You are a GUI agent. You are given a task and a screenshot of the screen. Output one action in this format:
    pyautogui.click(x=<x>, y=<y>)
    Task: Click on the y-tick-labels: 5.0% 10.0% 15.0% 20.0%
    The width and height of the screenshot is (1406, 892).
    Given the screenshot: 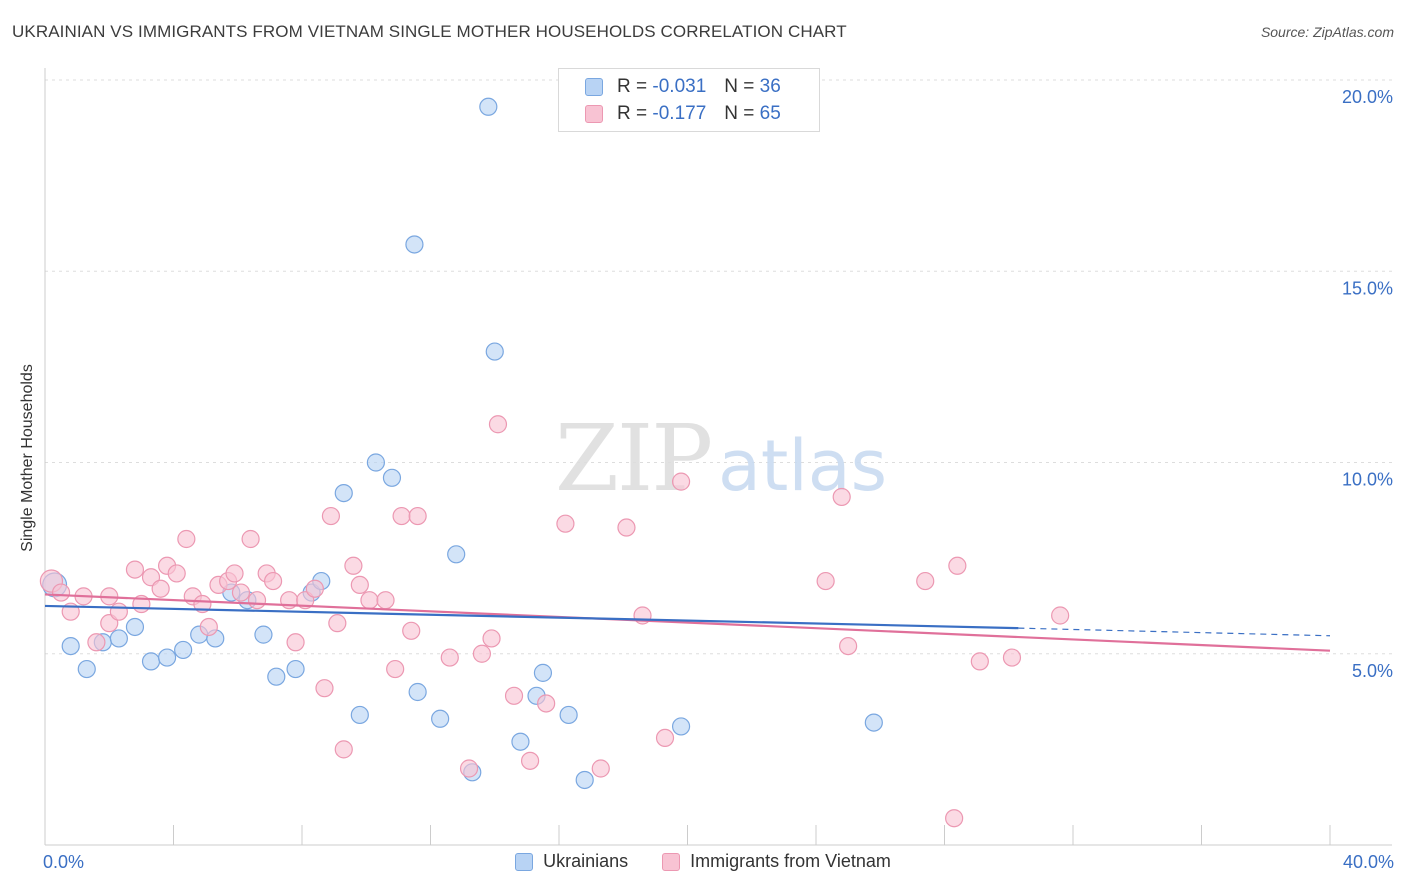 What is the action you would take?
    pyautogui.click(x=1367, y=384)
    